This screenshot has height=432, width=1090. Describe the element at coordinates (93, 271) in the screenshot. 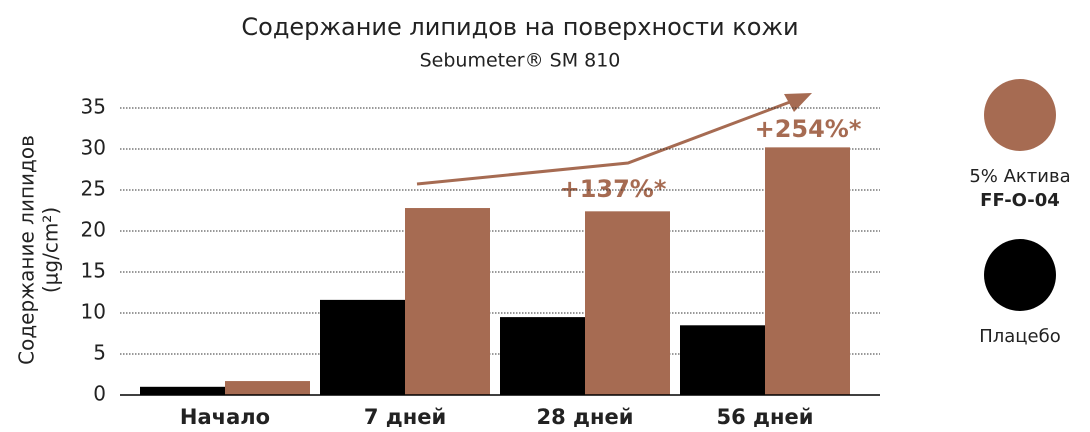

I see `y-tick-label: 15` at that location.